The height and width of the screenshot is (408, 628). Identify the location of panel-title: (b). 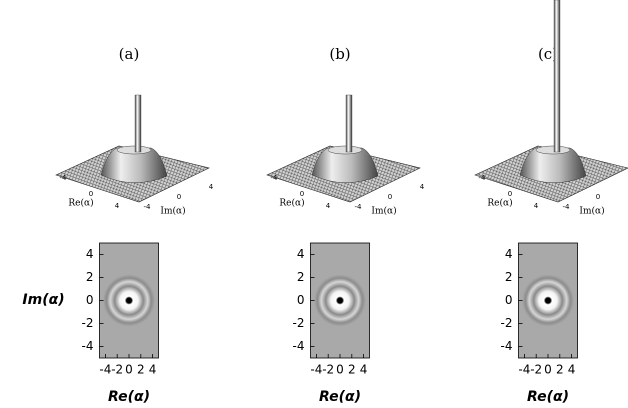
(339, 54).